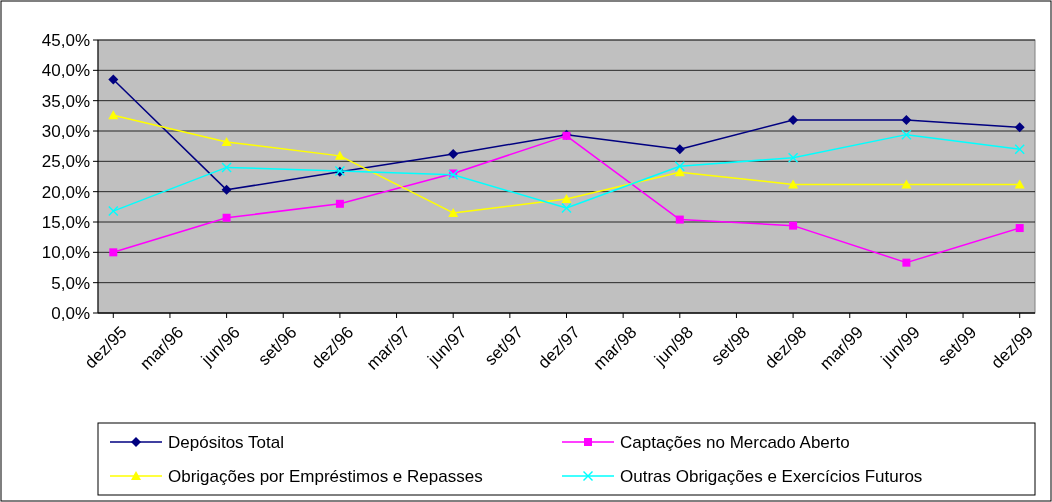  I want to click on y-tick-label: 15,0%, so click(65, 222).